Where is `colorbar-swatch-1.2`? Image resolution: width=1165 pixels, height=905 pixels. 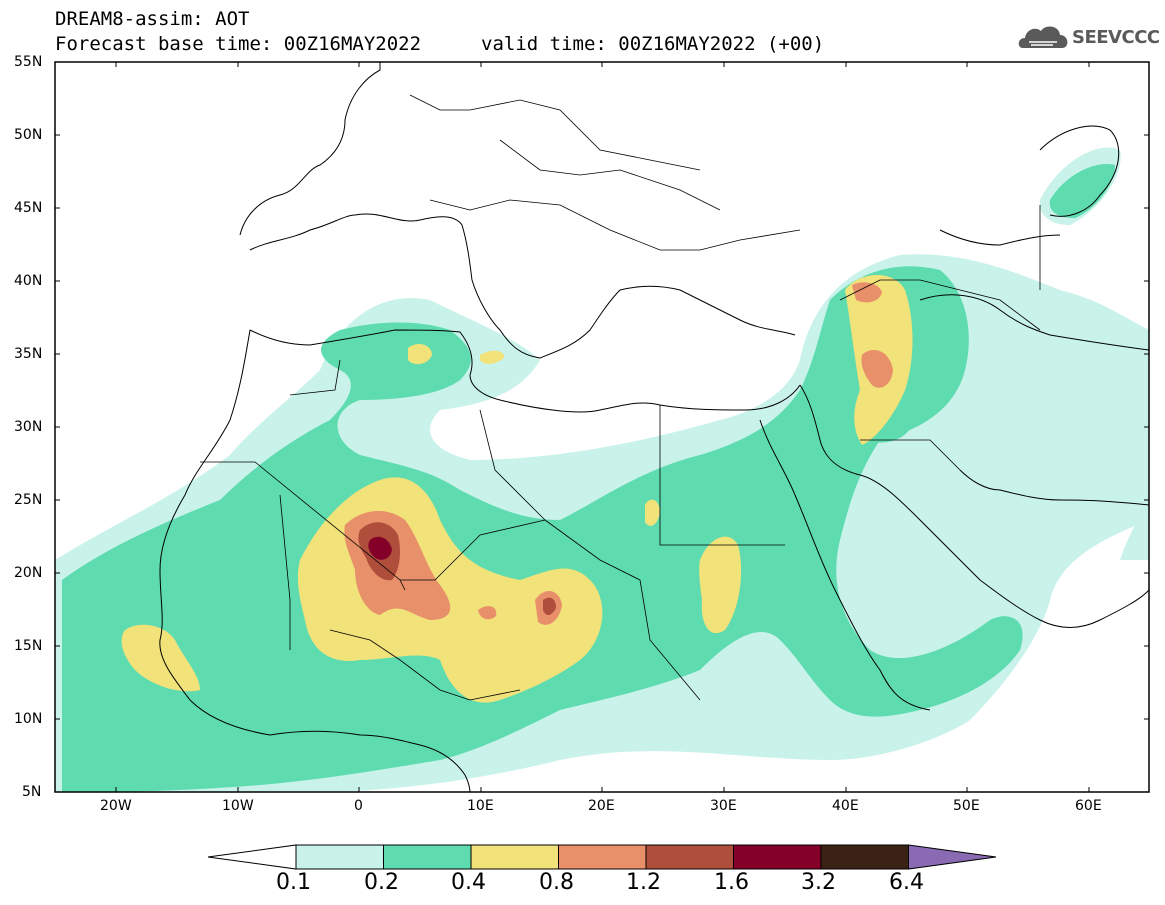
colorbar-swatch-1.2 is located at coordinates (689, 857).